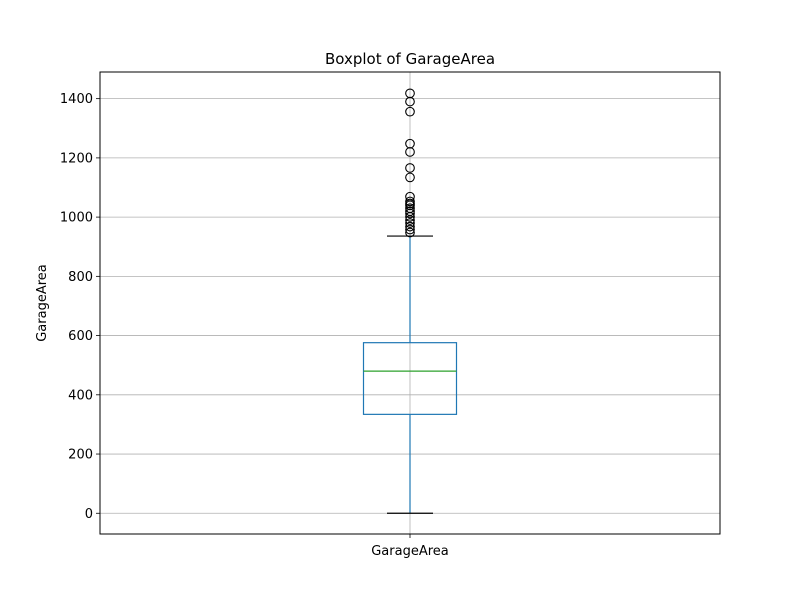  What do you see at coordinates (410, 59) in the screenshot?
I see `chart-title: Boxplot of GarageArea` at bounding box center [410, 59].